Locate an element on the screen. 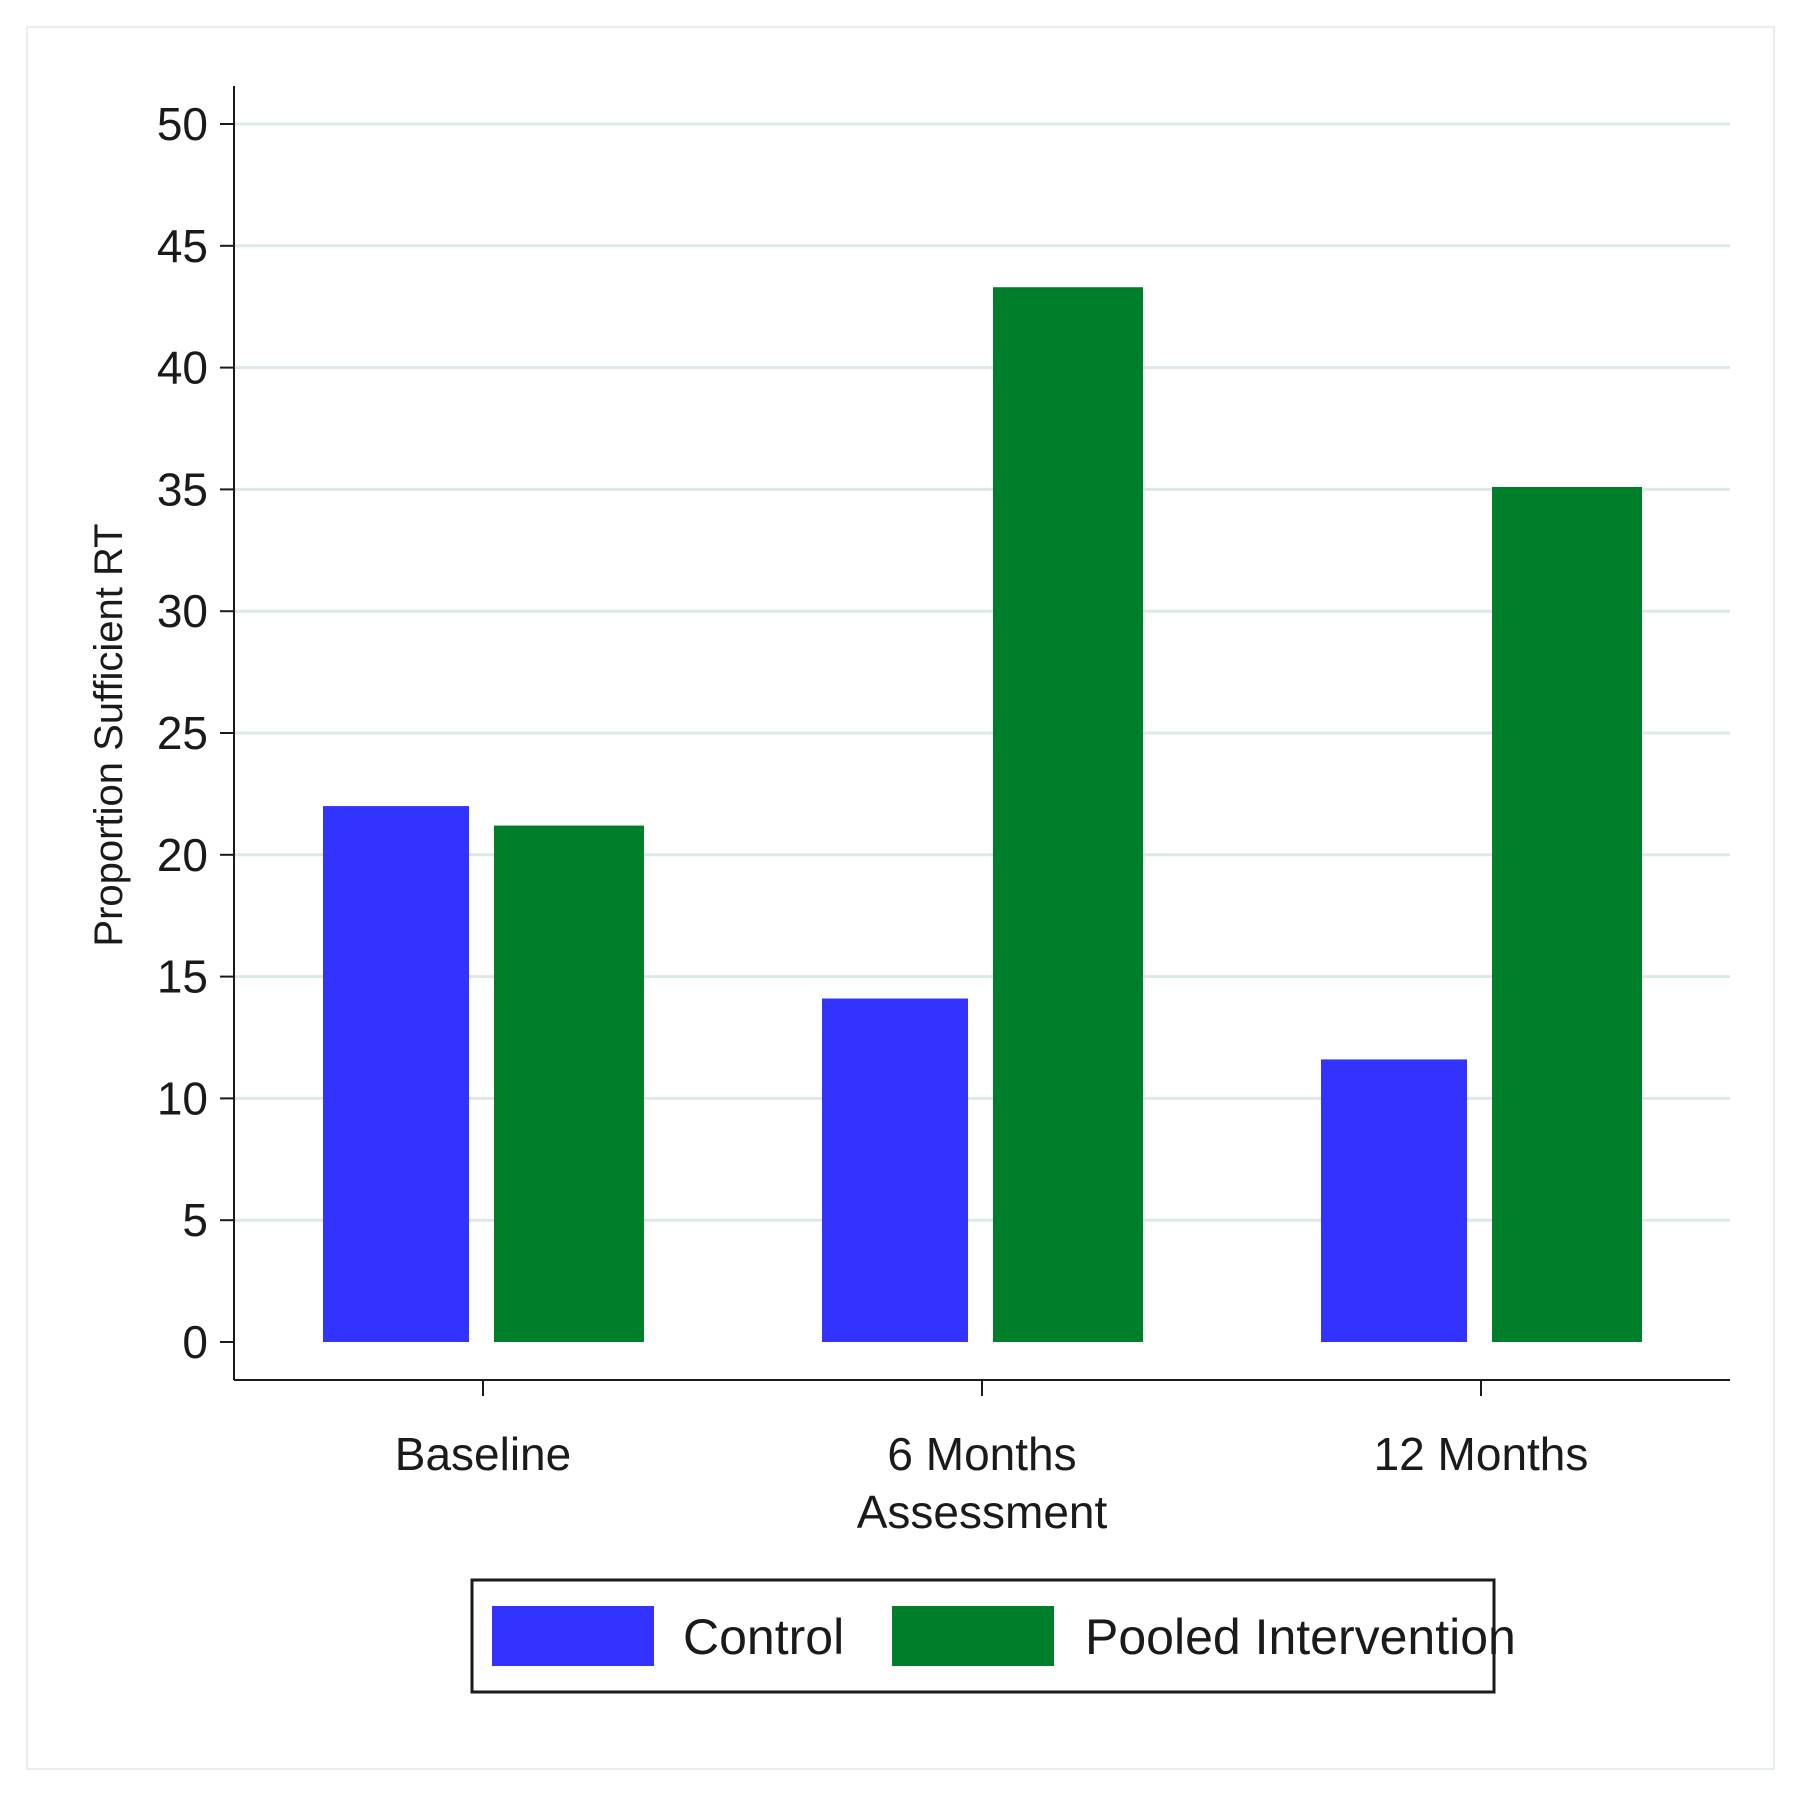  y-tick-label-5: 5 is located at coordinates (195, 1220).